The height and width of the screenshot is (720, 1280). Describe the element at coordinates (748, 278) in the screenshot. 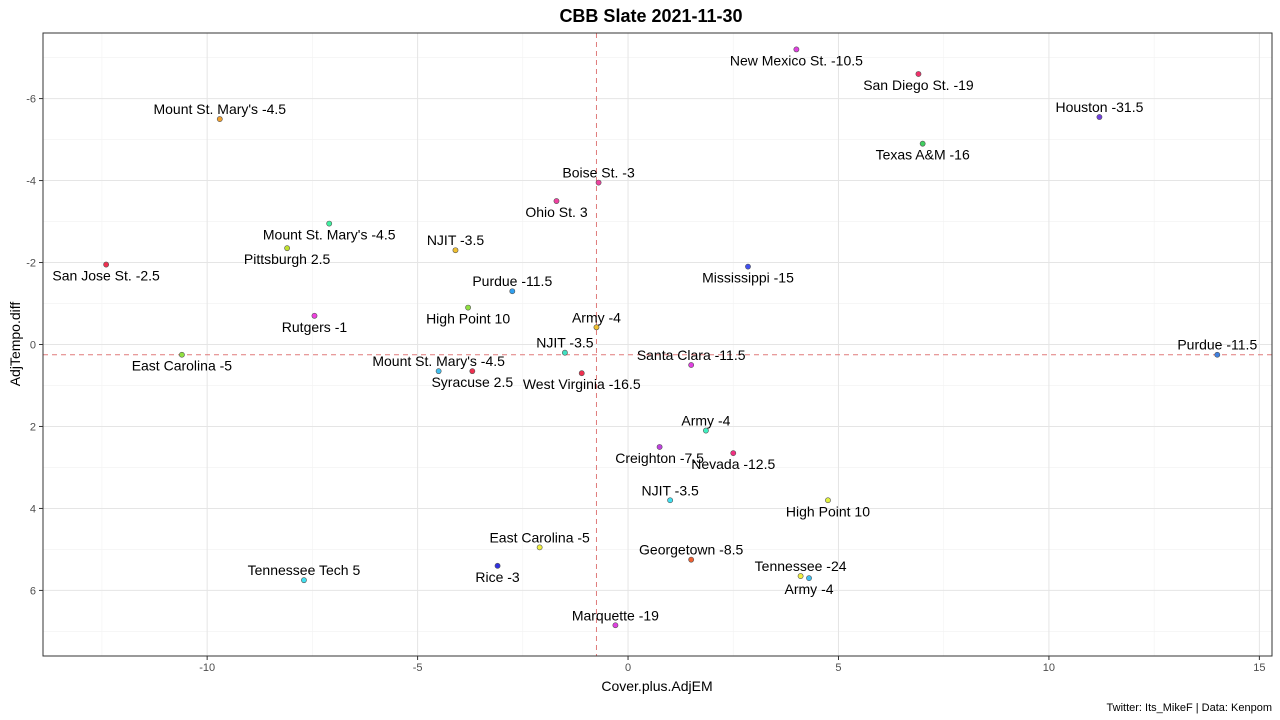

I see `data-label: Mississippi -15` at that location.